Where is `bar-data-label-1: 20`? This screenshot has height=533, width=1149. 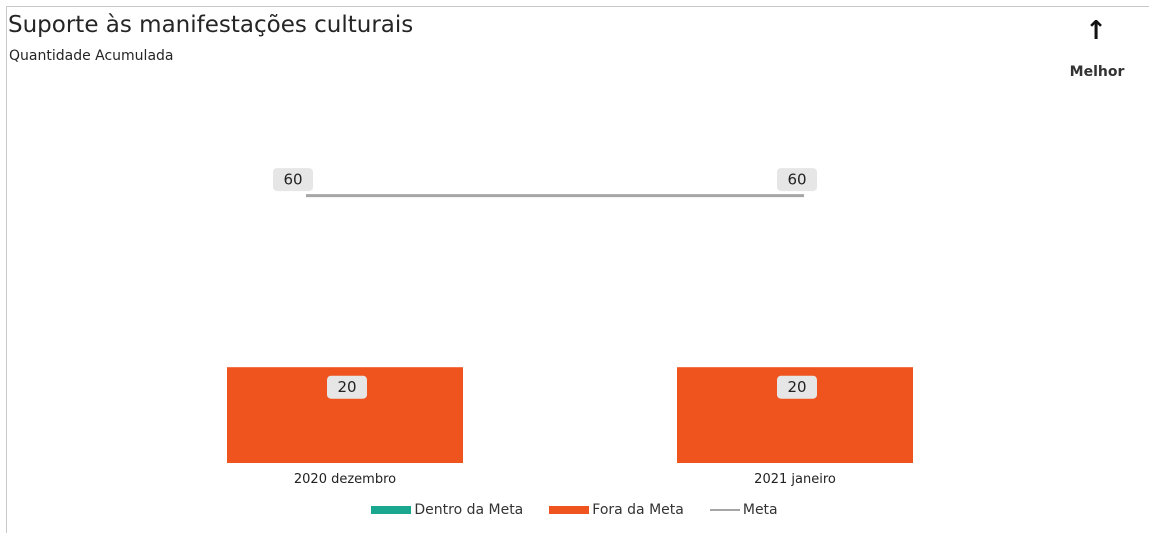 bar-data-label-1: 20 is located at coordinates (346, 387).